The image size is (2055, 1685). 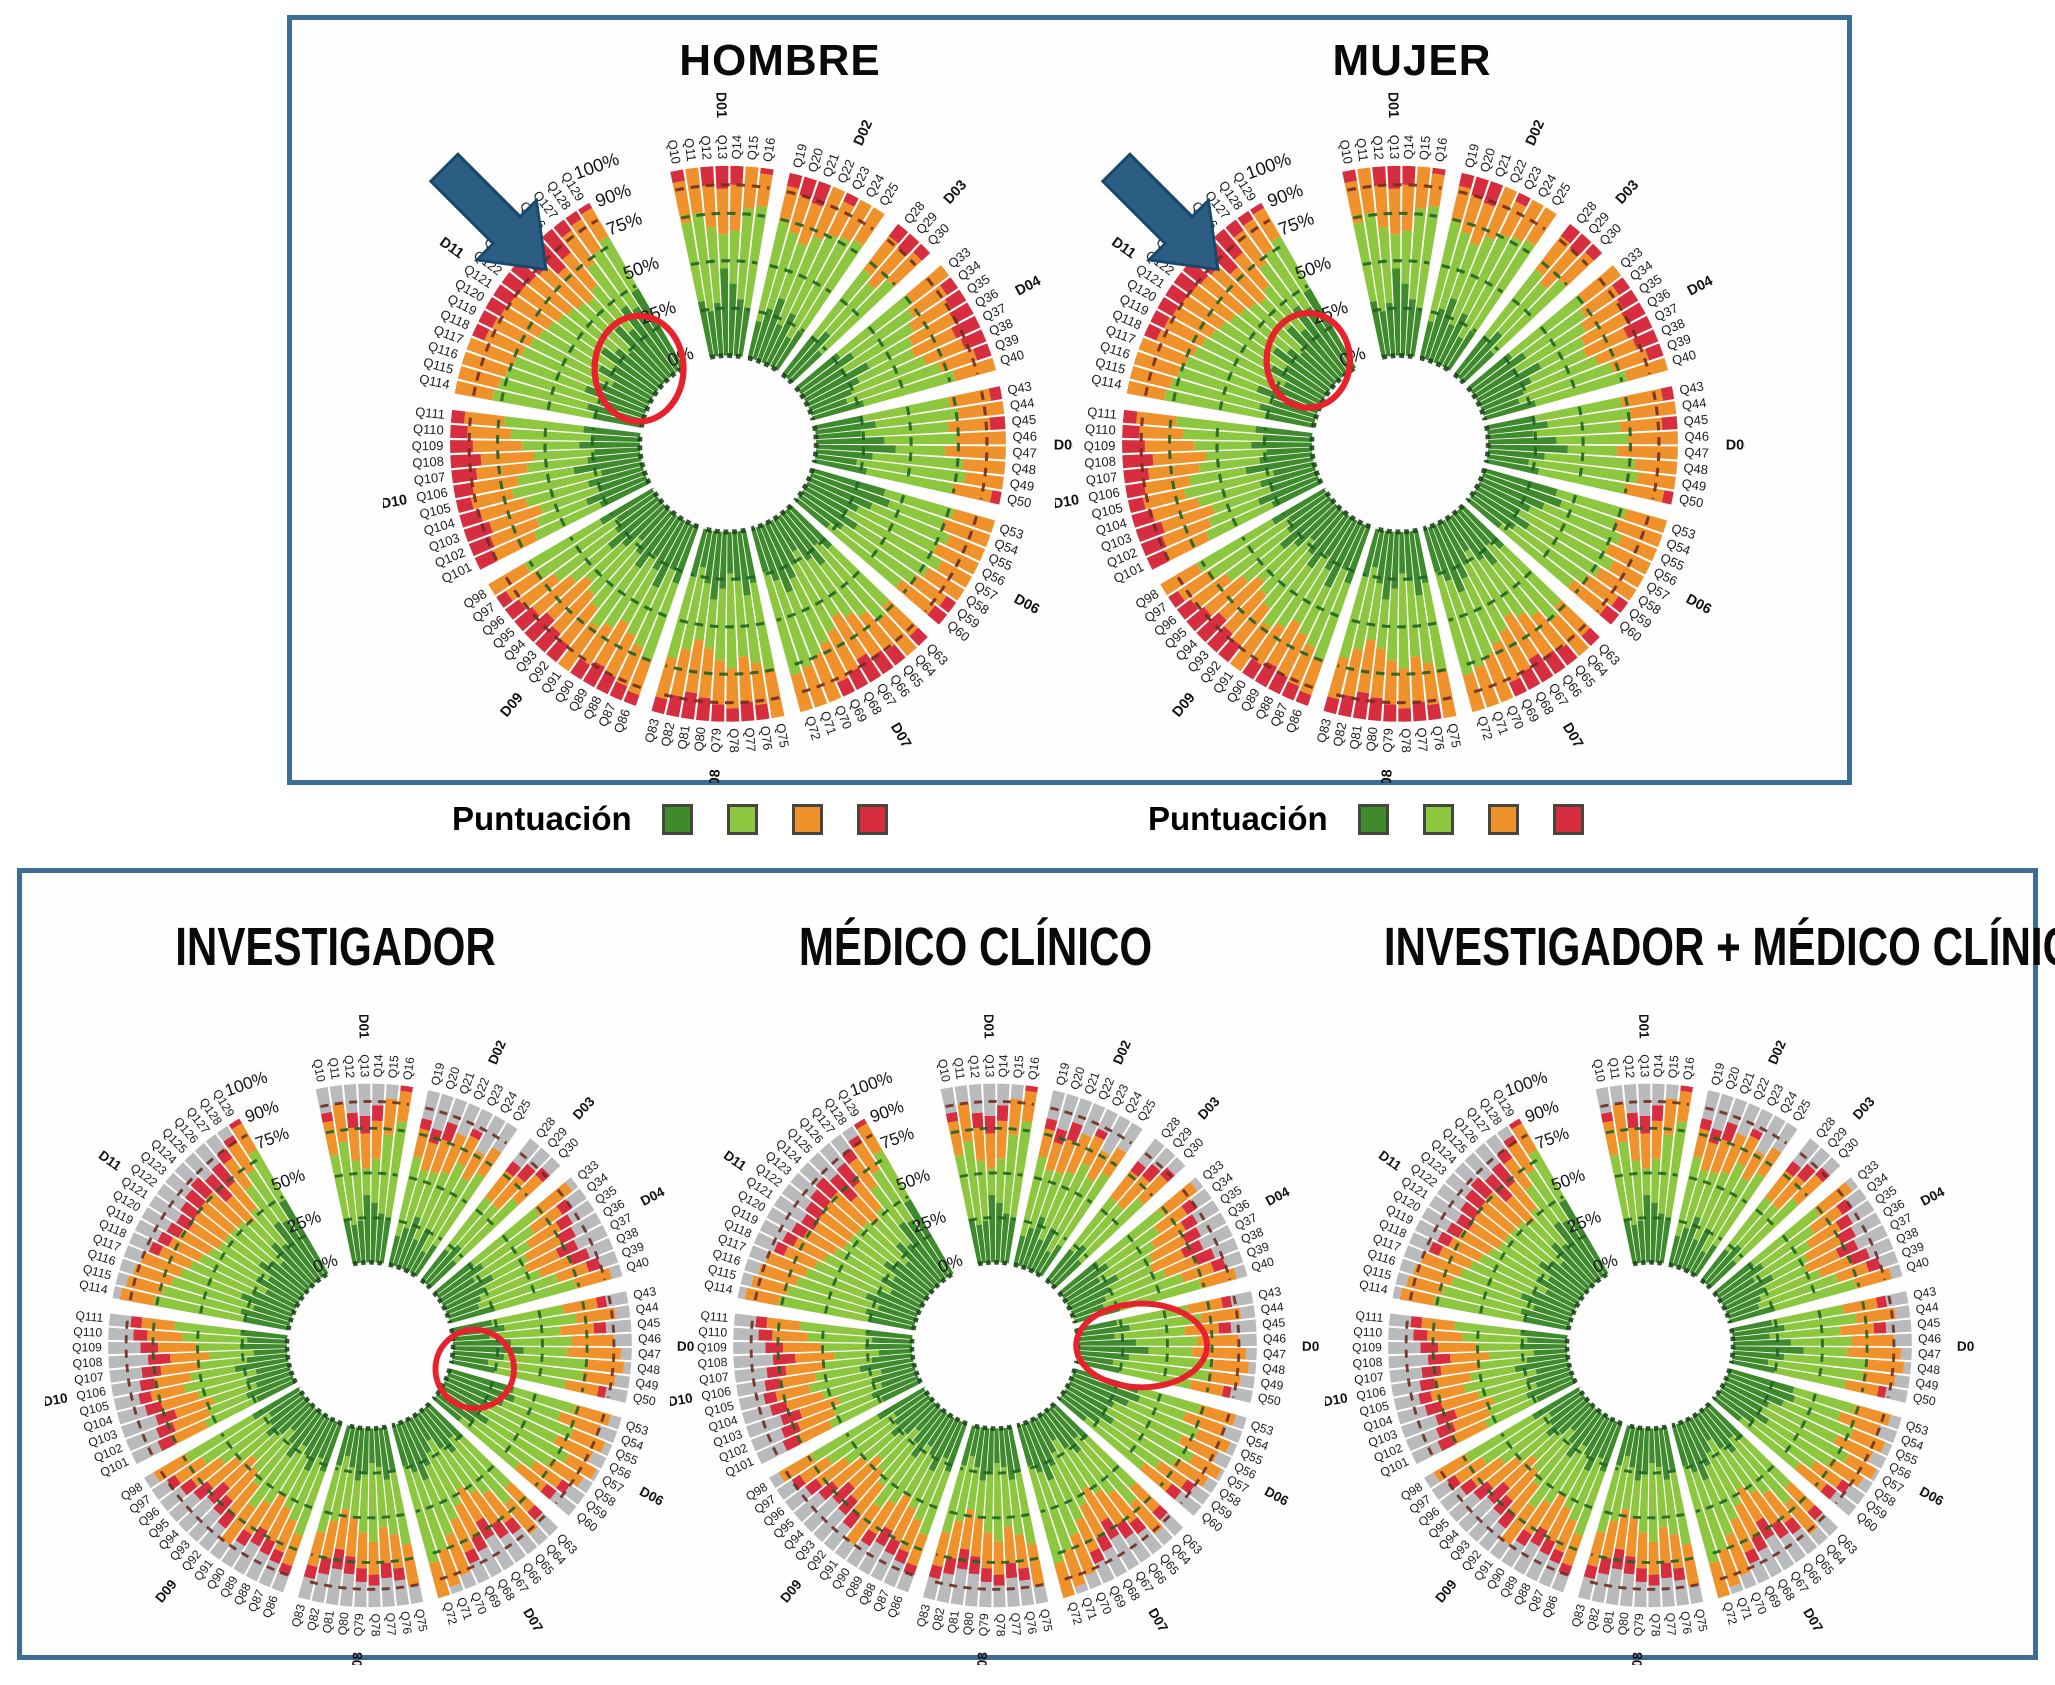 What do you see at coordinates (203, 1395) in the screenshot?
I see `bar-Q104` at bounding box center [203, 1395].